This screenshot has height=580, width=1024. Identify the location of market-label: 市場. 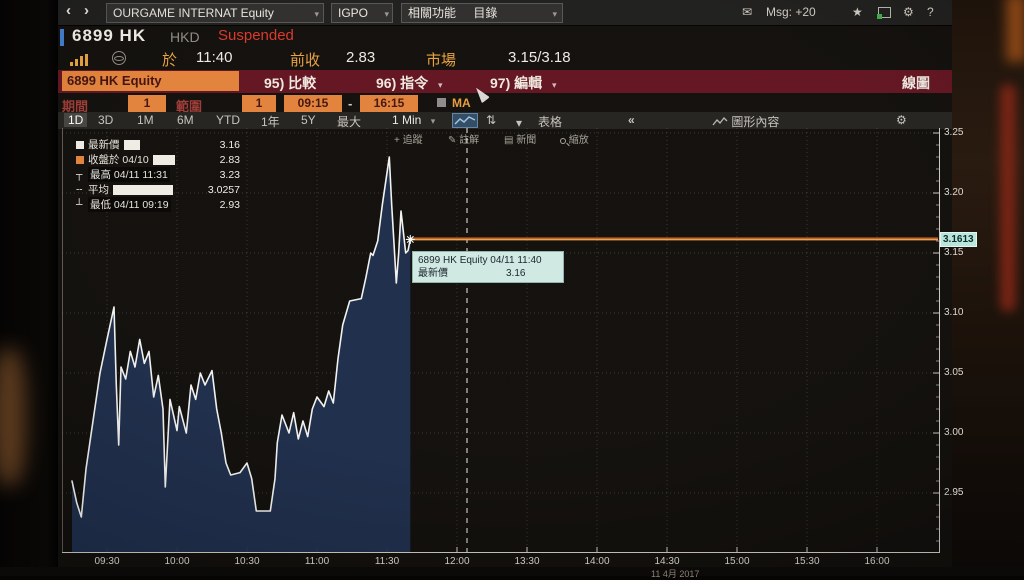
(441, 60).